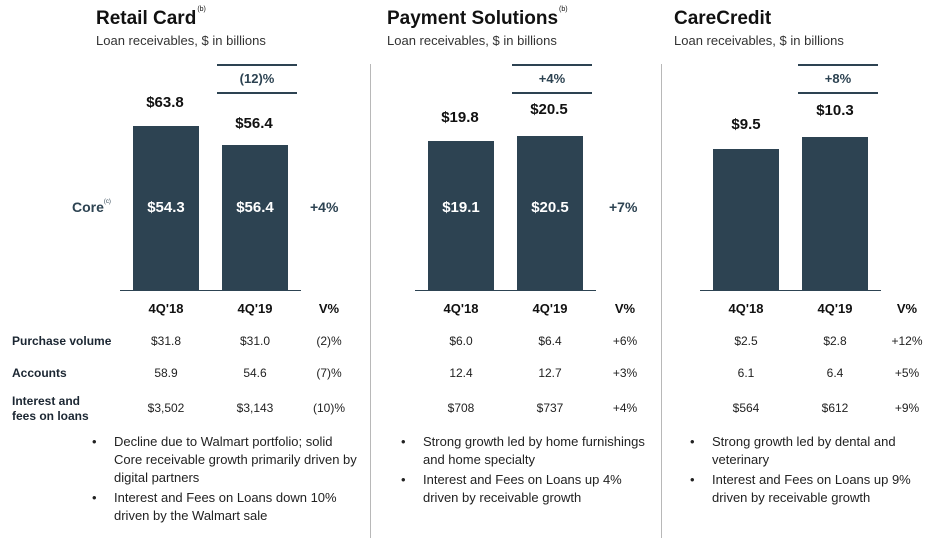 This screenshot has height=547, width=944. What do you see at coordinates (907, 341) in the screenshot?
I see `table-cell: +12%` at bounding box center [907, 341].